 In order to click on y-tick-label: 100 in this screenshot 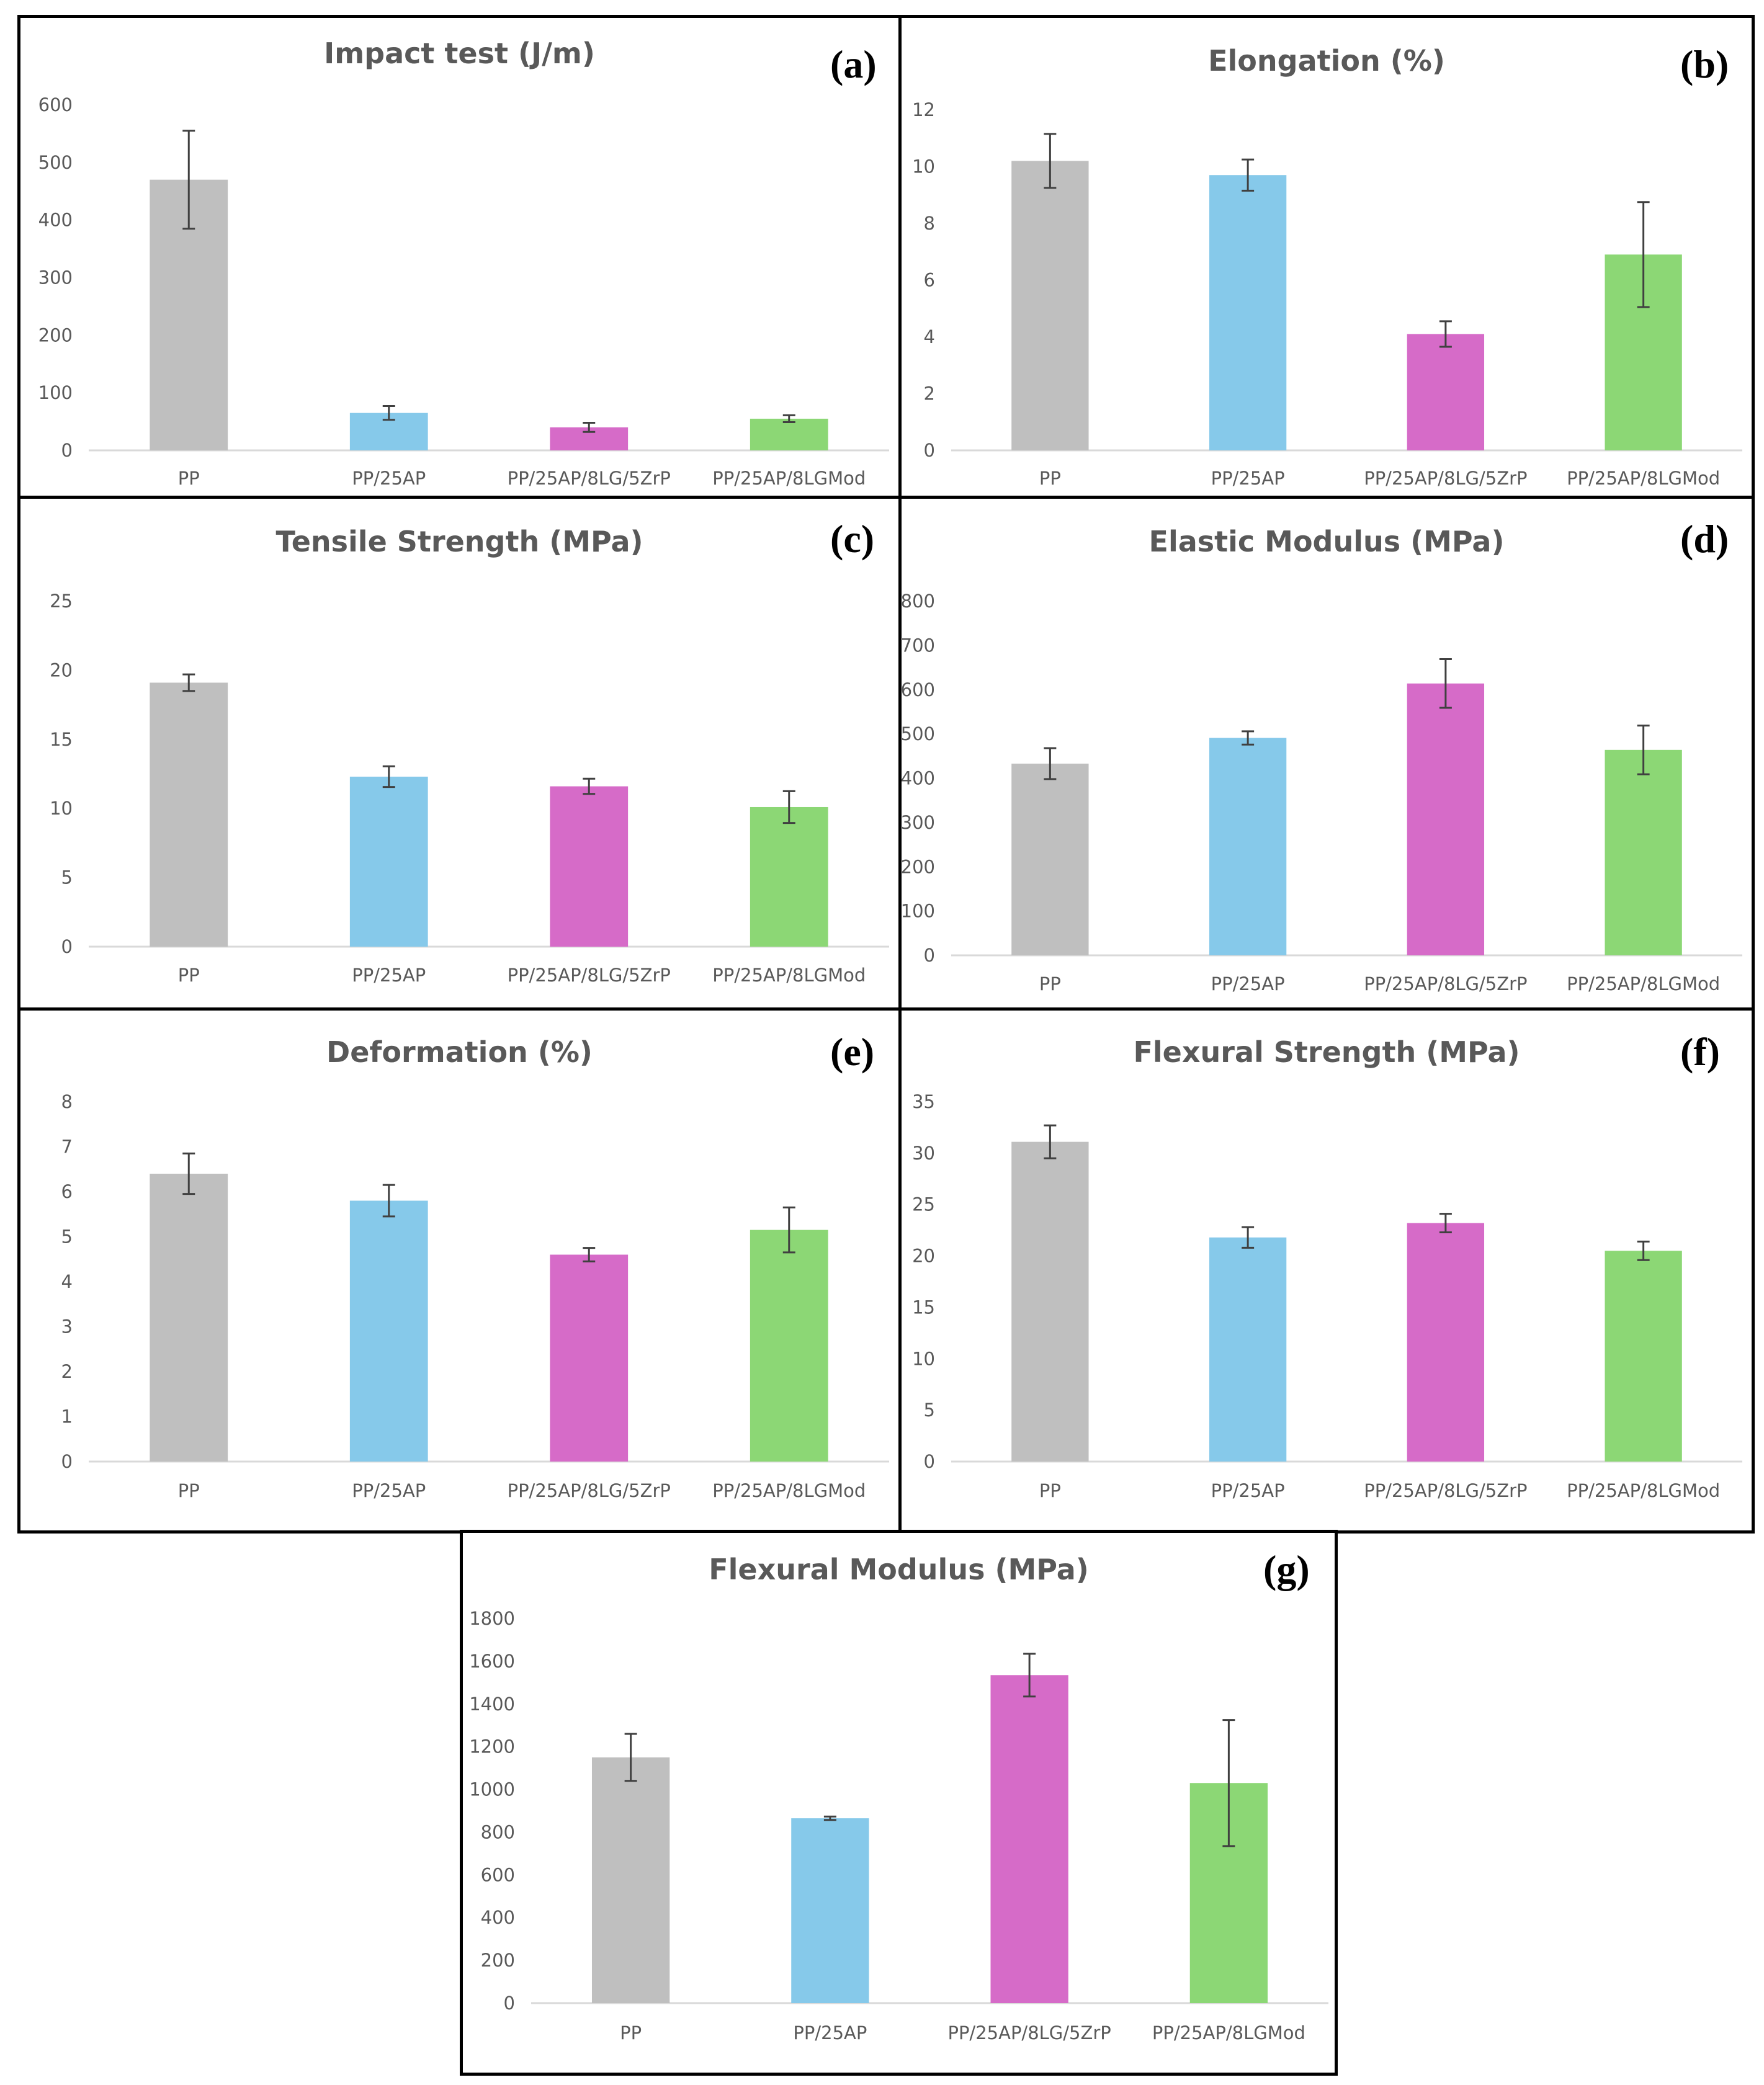, I will do `click(918, 911)`.